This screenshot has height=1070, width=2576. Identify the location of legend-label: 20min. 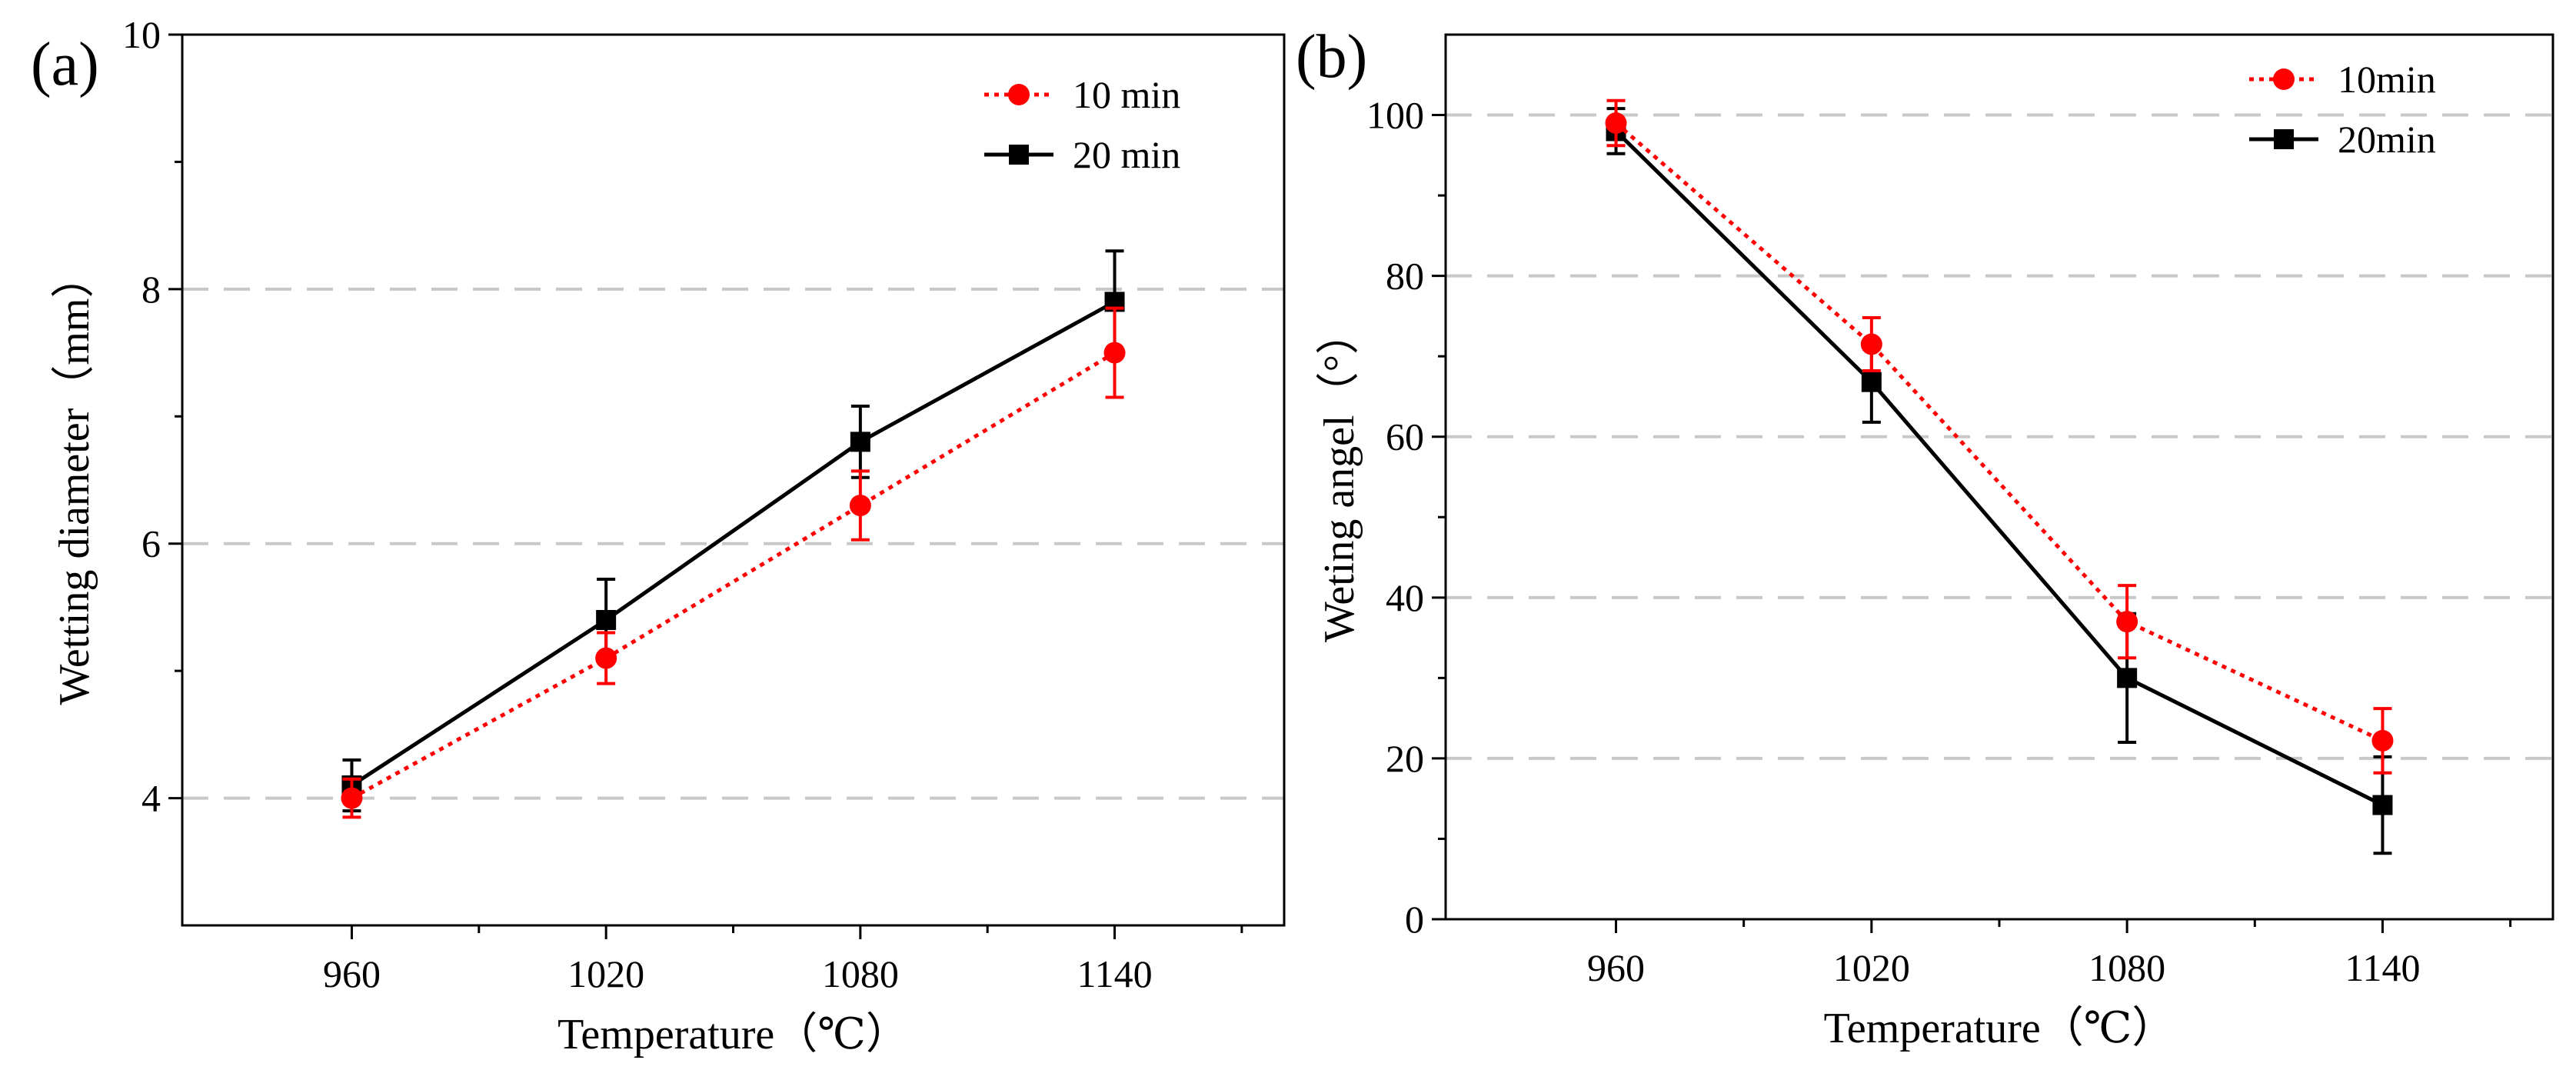
(2387, 139).